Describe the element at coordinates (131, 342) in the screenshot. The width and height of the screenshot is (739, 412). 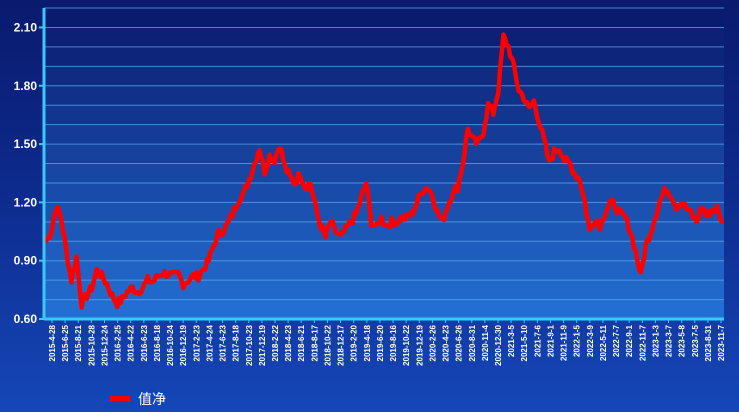
I see `x-tick-label: 2016-4-22` at that location.